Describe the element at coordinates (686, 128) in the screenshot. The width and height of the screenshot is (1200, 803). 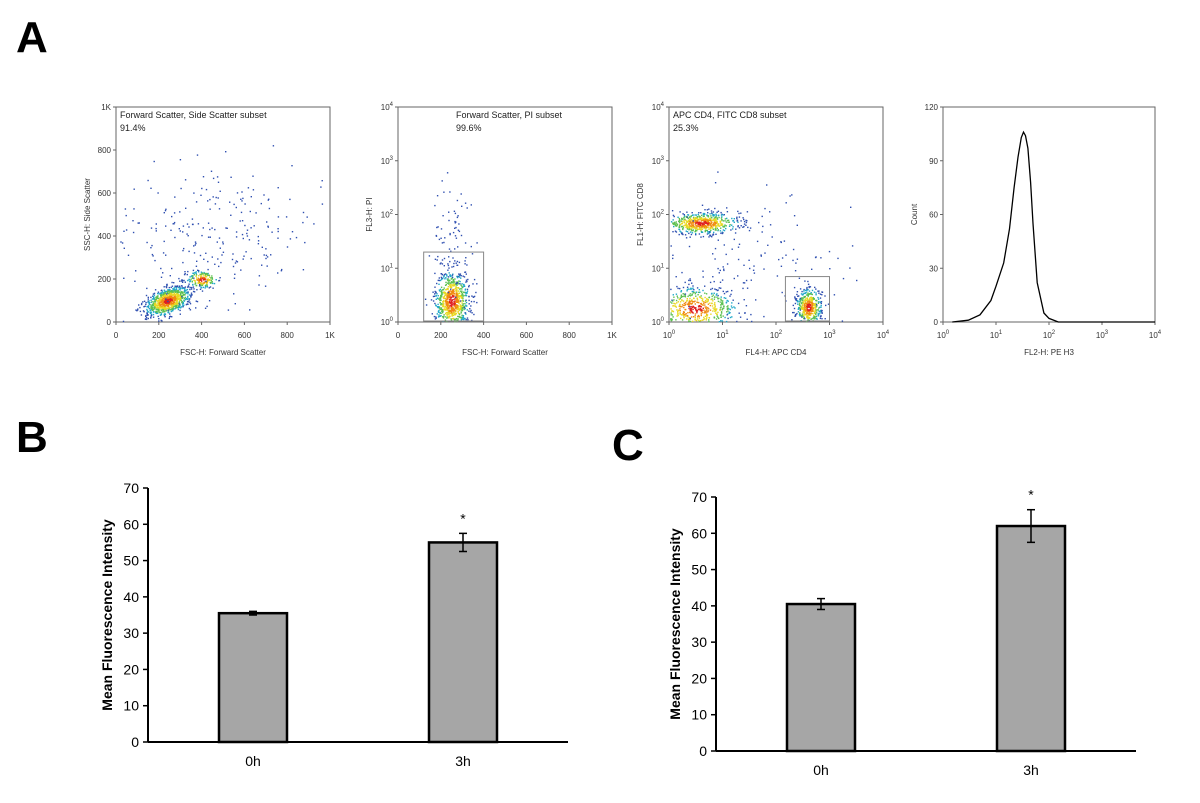
I see `gate-percent: 25.3%` at that location.